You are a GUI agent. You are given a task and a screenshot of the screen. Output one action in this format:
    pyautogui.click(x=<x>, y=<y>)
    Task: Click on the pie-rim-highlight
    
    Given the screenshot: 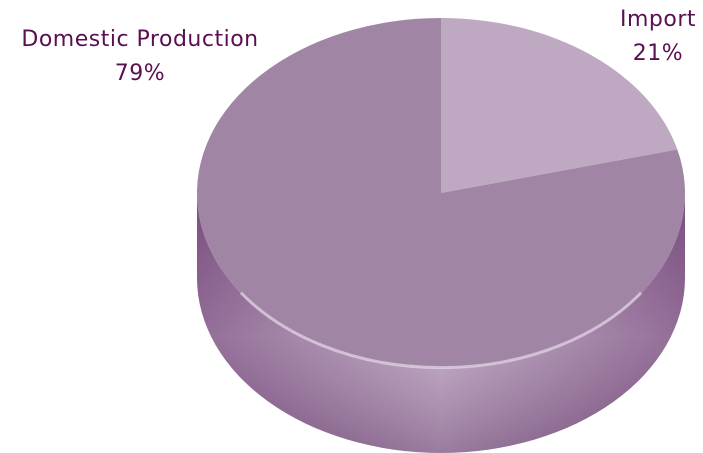 What is the action you would take?
    pyautogui.click(x=441, y=330)
    